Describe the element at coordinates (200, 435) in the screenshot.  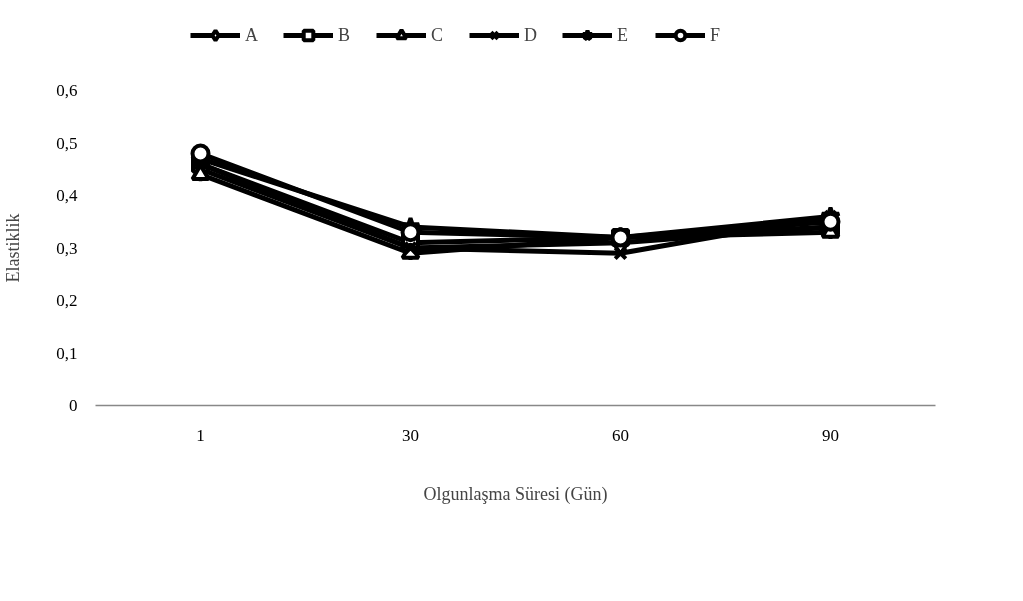
I see `x-tick-label: 1` at that location.